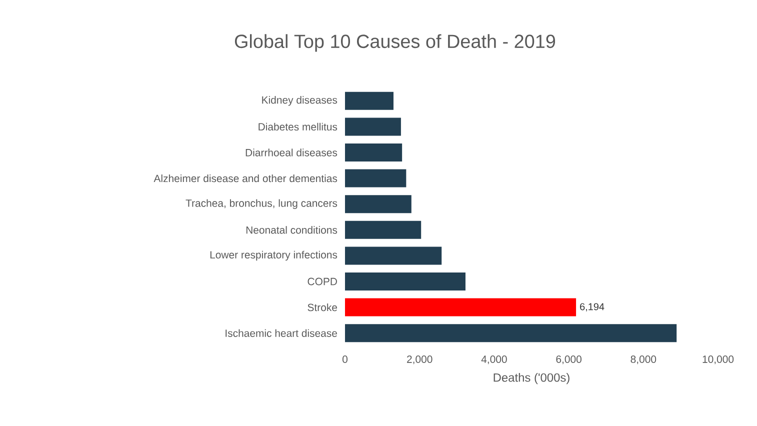 This screenshot has height=426, width=757. What do you see at coordinates (532, 378) in the screenshot?
I see `x-axis-title: Deaths ('000s)` at bounding box center [532, 378].